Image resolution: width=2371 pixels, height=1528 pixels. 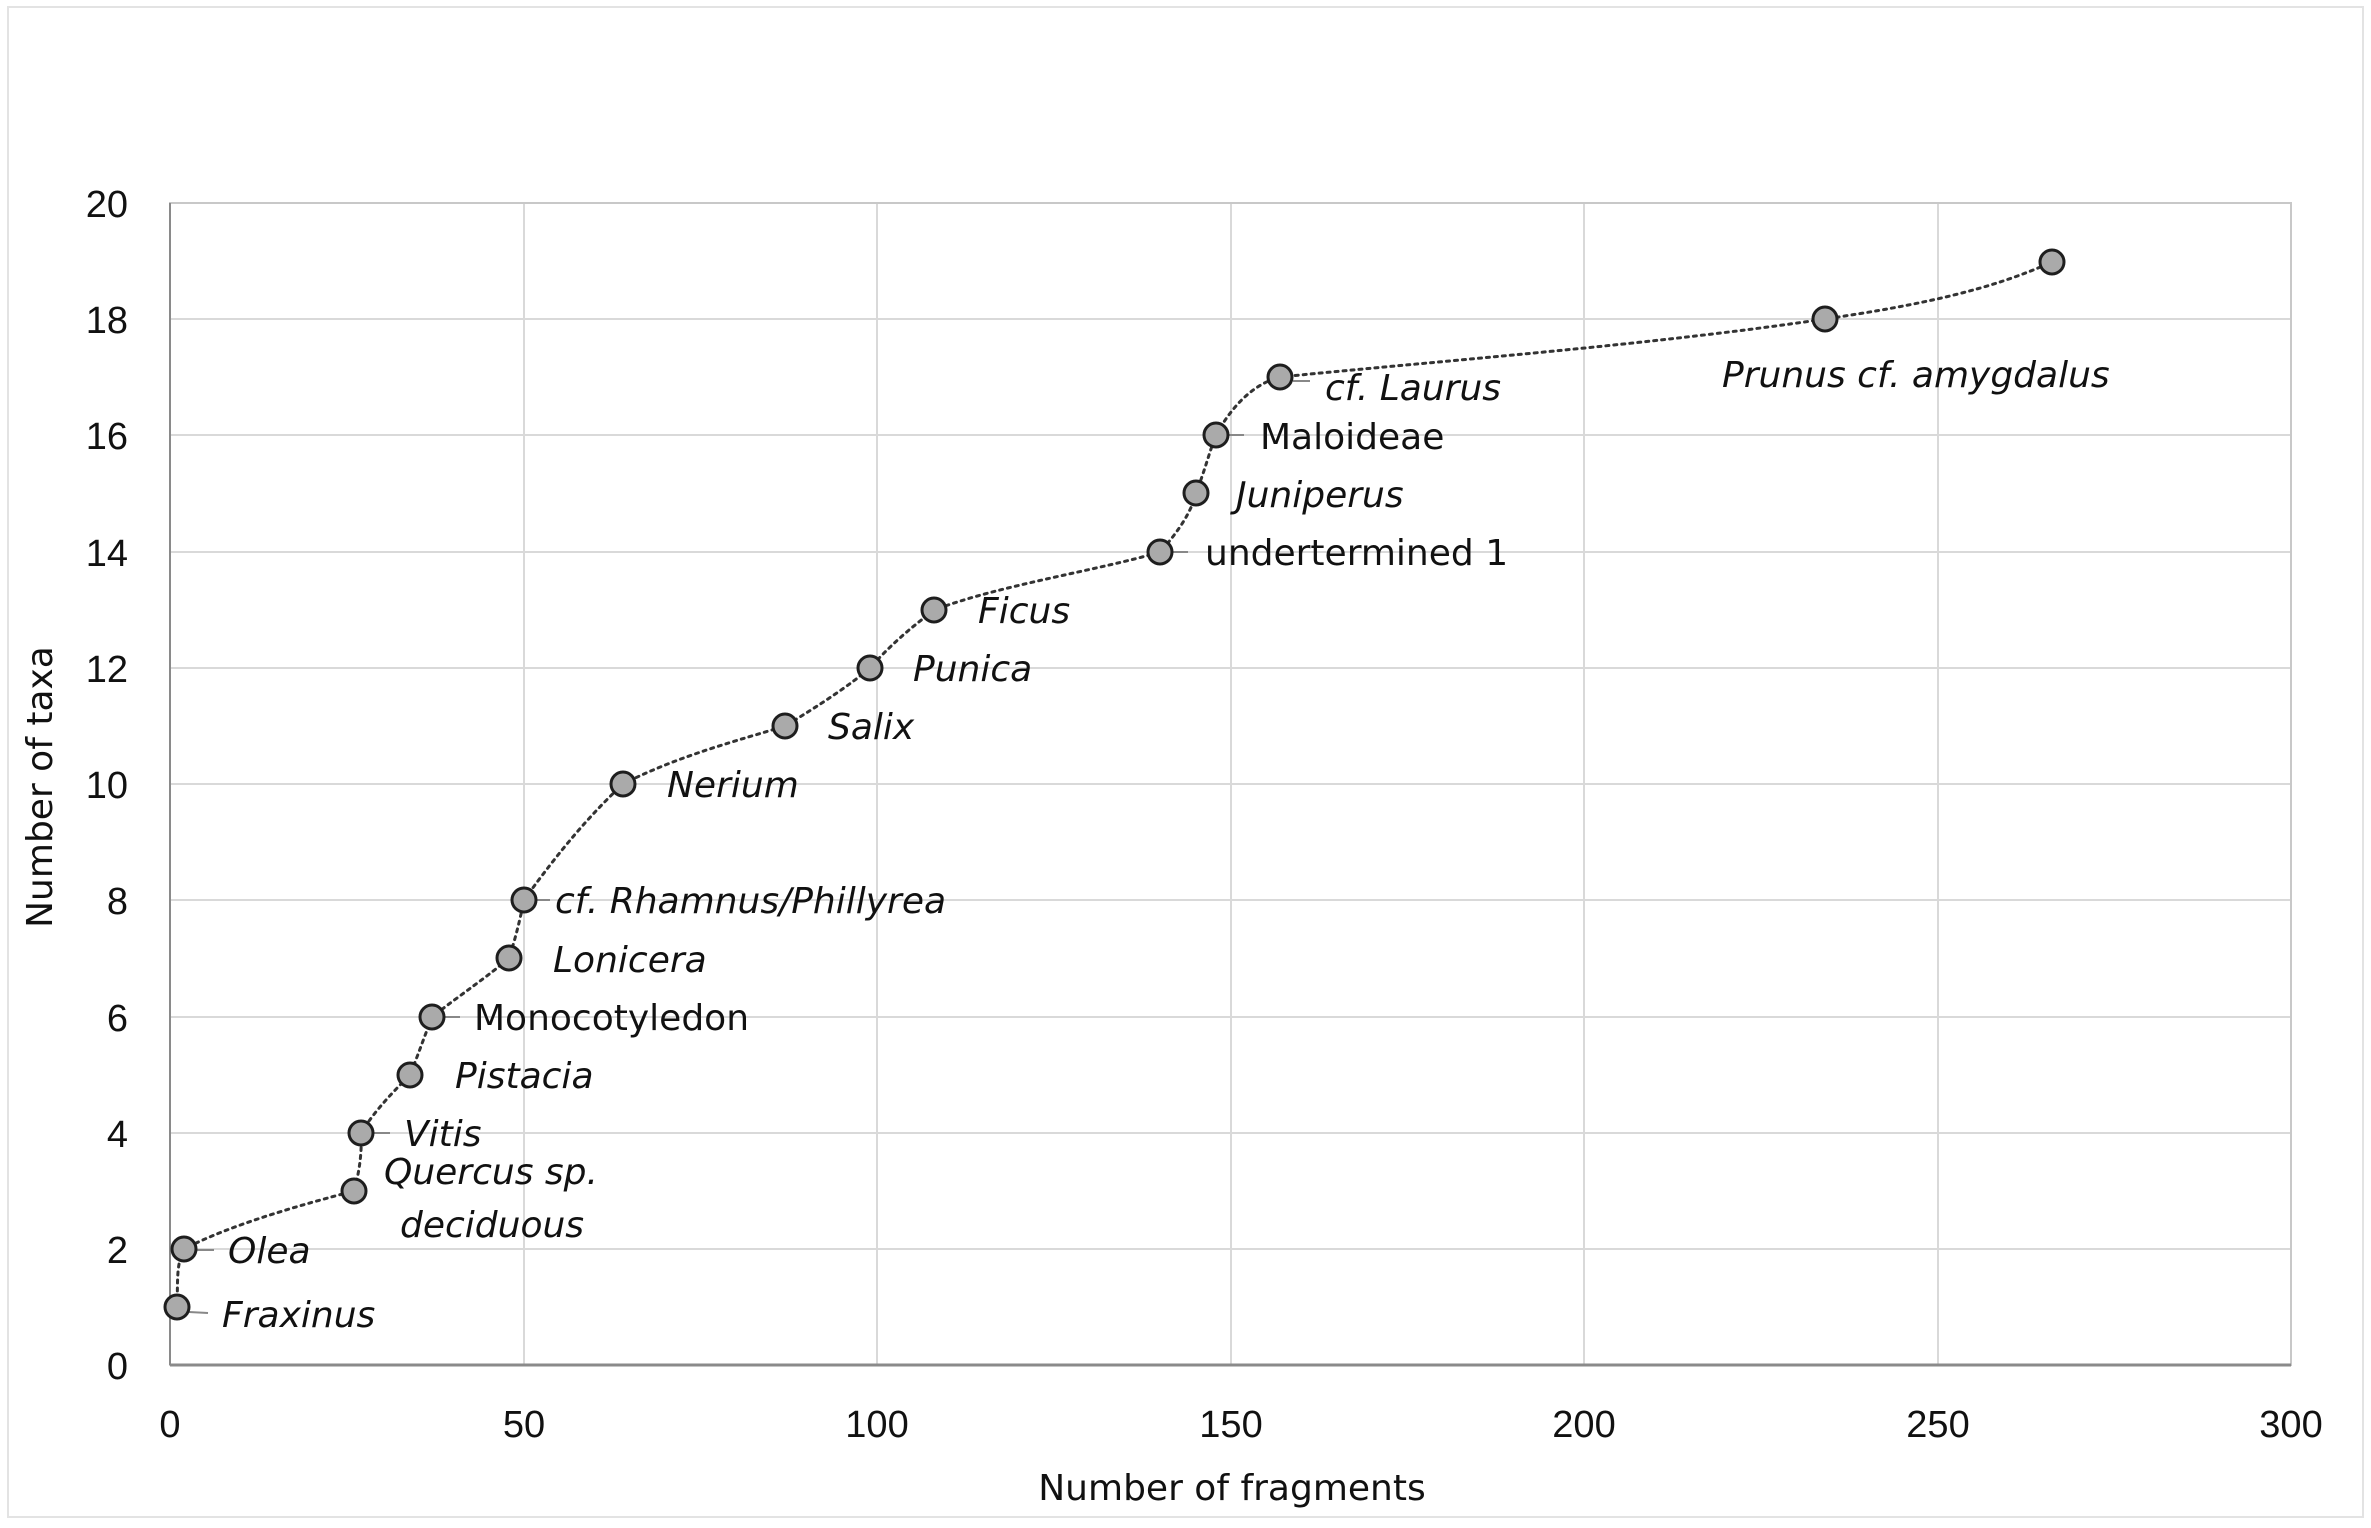 I want to click on y-tick-labels: 0 2 4 6 8 10 12 14 16 18 20, so click(x=107, y=786).